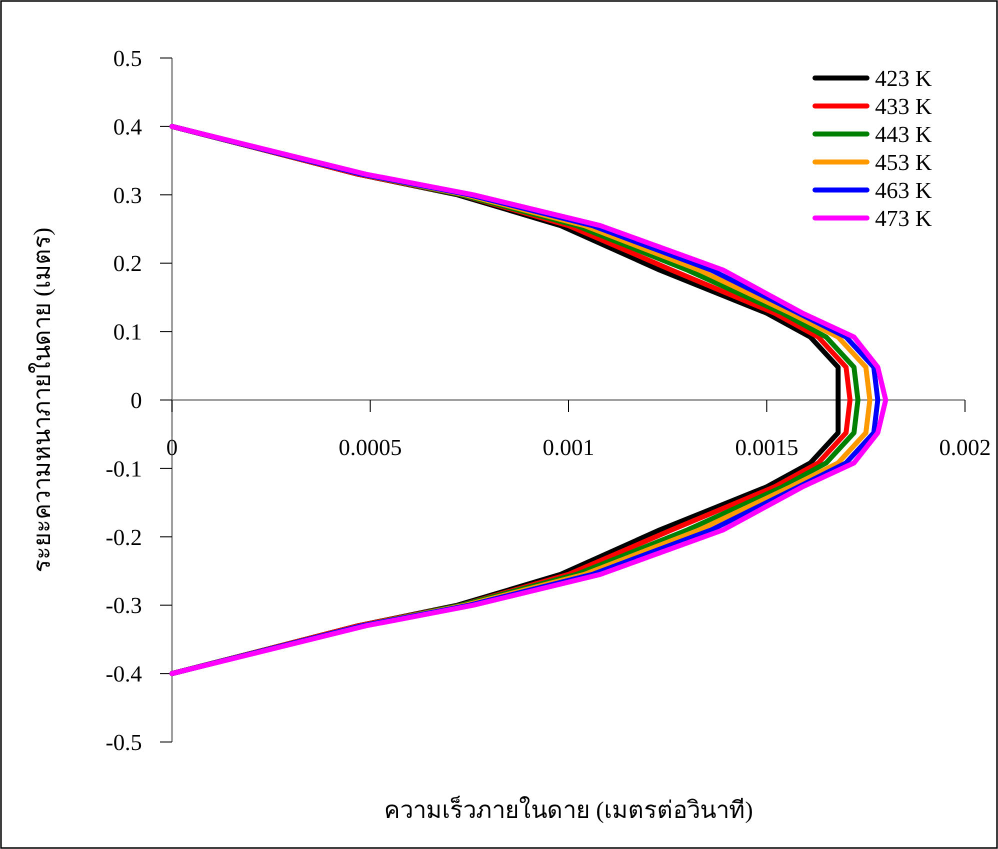  Describe the element at coordinates (127, 195) in the screenshot. I see `y-tick-label: 0.3` at that location.